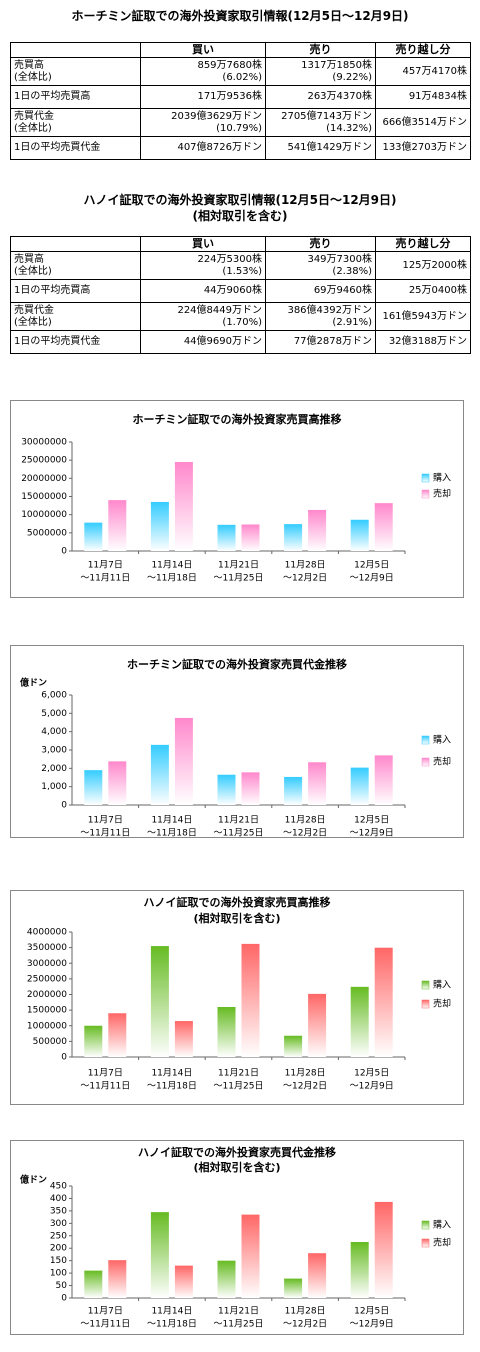 The width and height of the screenshot is (480, 1352). I want to click on row-label: 売買代金 (全体比), so click(75, 316).